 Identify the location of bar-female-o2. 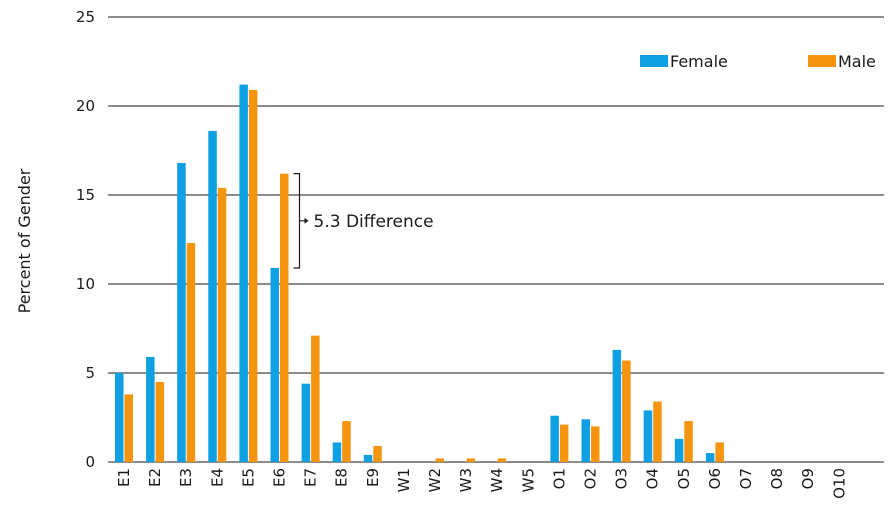
(585, 440).